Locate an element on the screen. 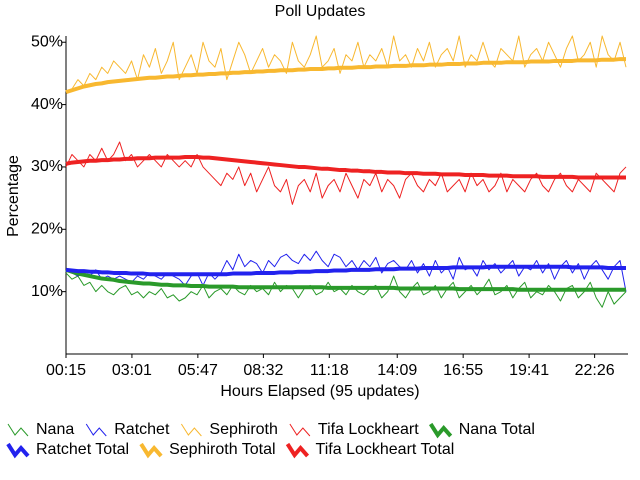 The width and height of the screenshot is (640, 480). x-axis-label: Hours Elapsed (95 updates) is located at coordinates (319, 391).